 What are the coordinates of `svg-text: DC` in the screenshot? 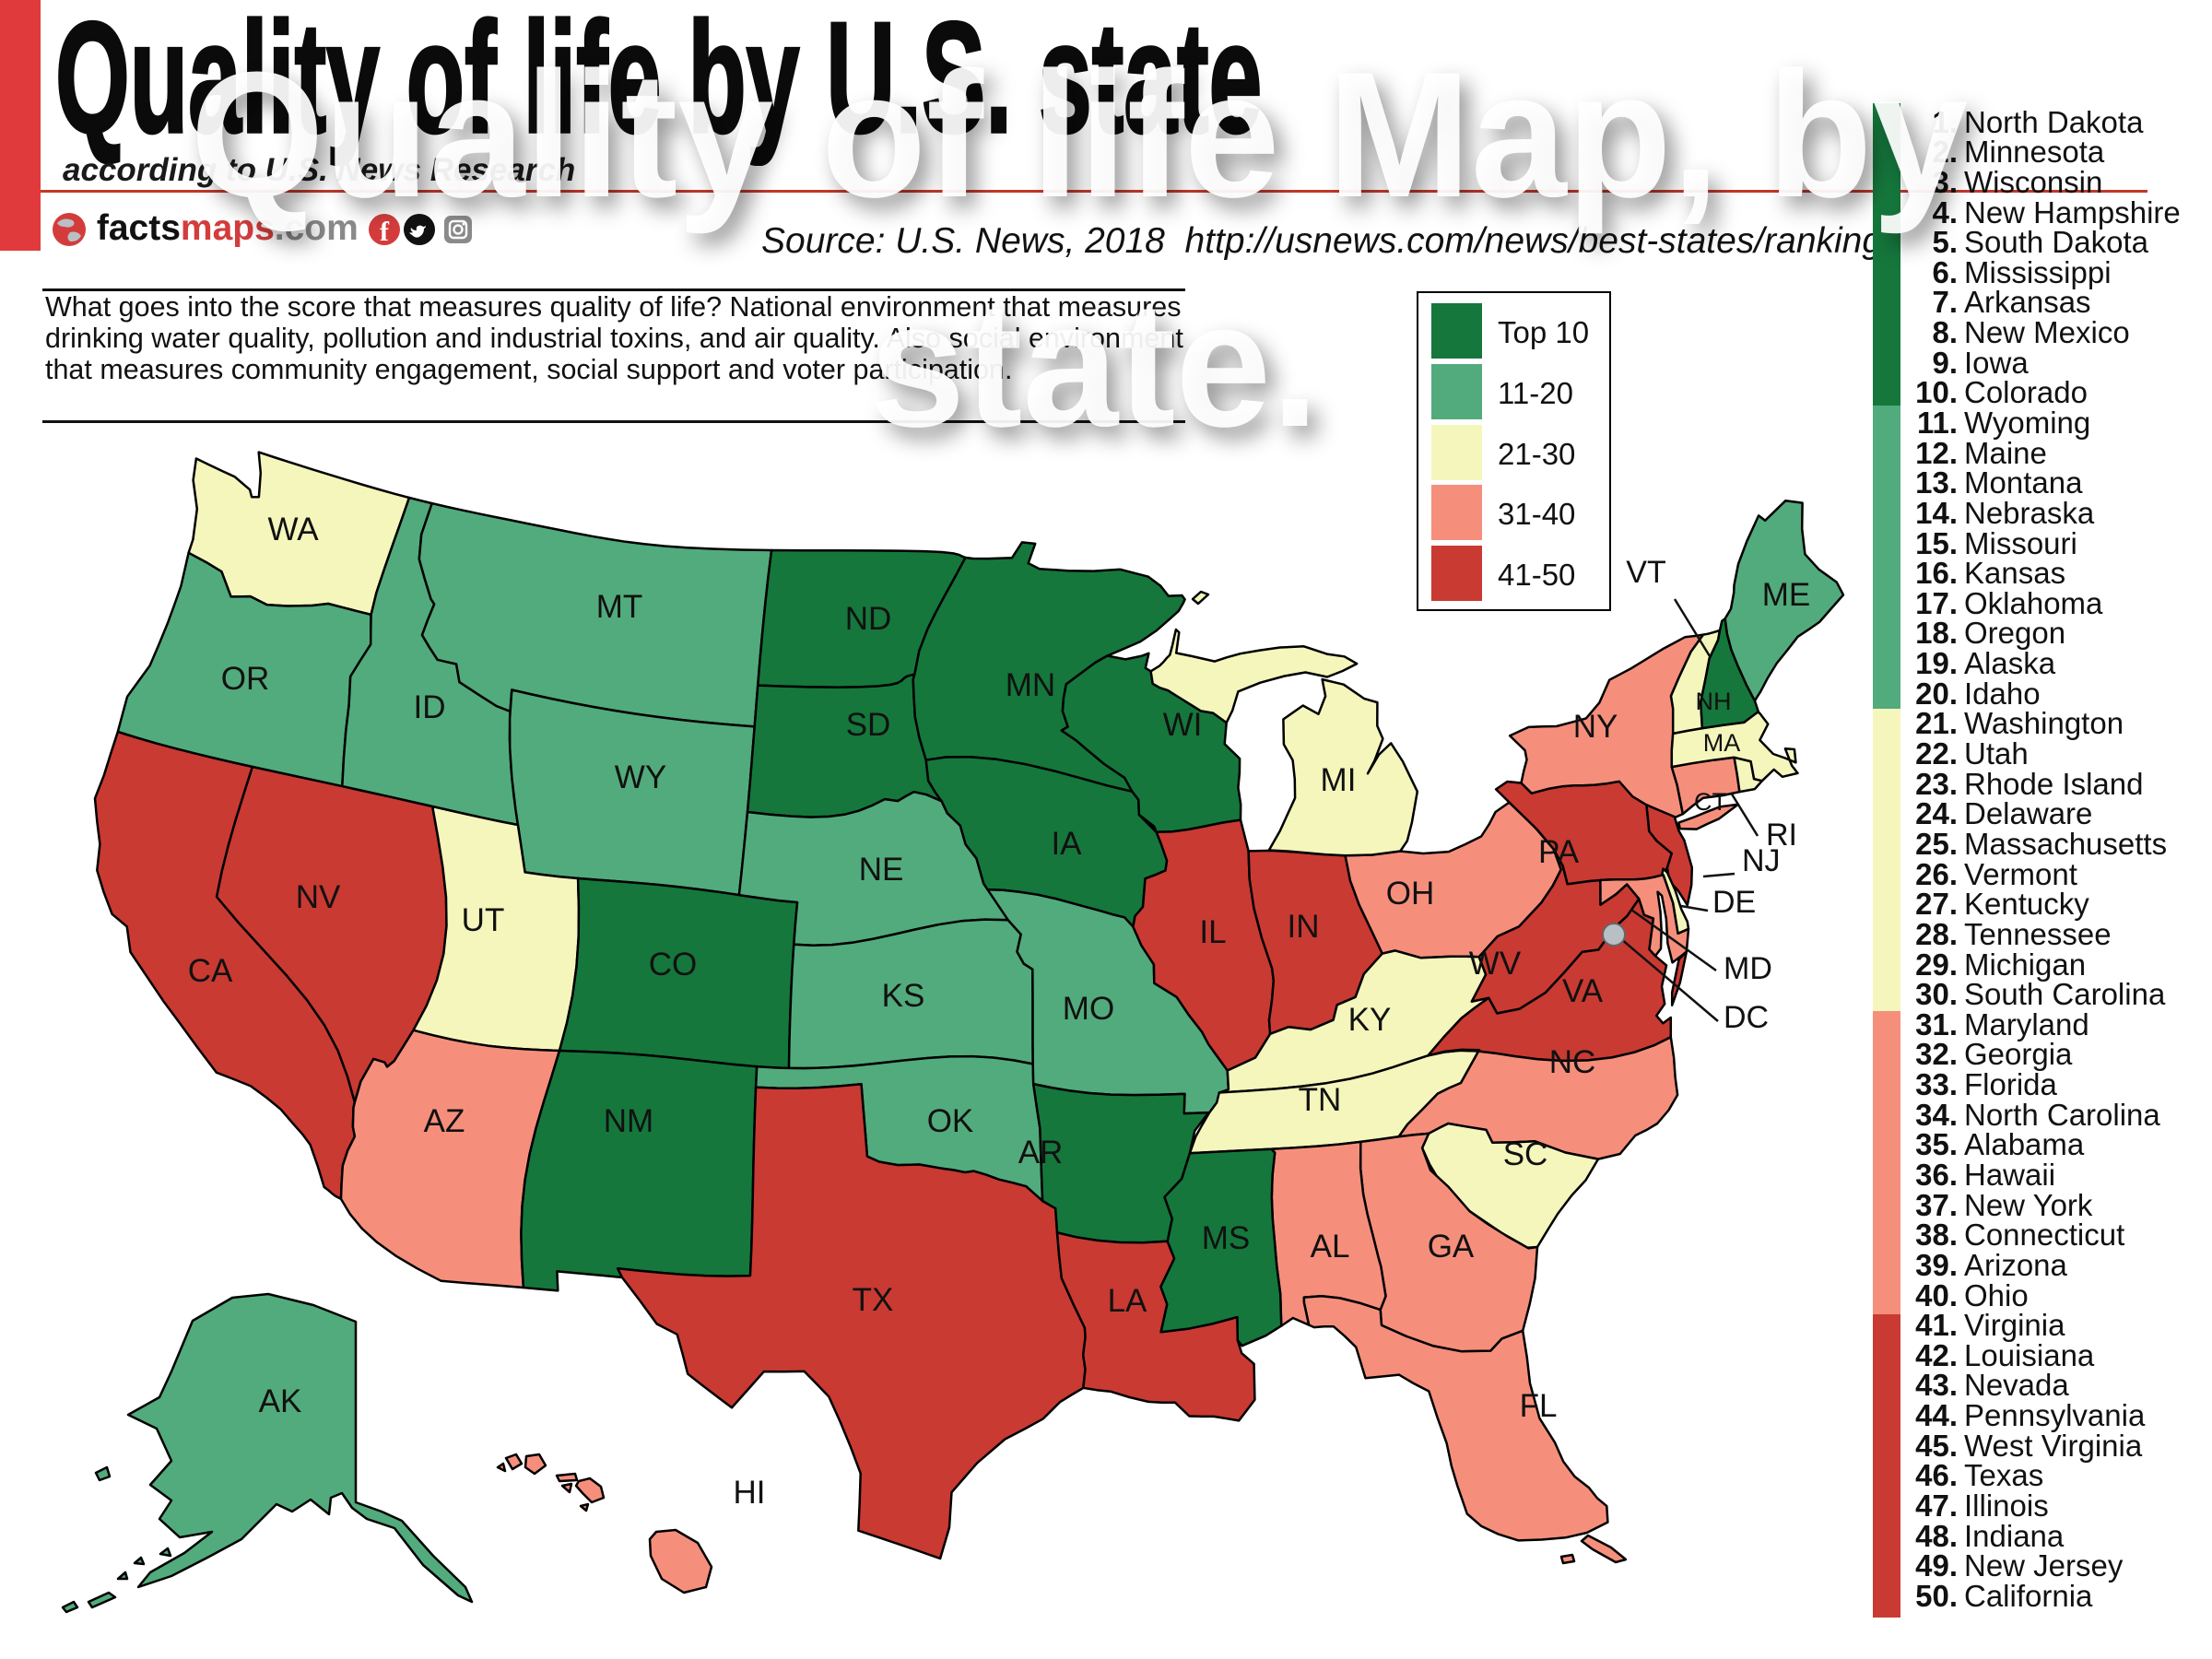 It's located at (1746, 1017).